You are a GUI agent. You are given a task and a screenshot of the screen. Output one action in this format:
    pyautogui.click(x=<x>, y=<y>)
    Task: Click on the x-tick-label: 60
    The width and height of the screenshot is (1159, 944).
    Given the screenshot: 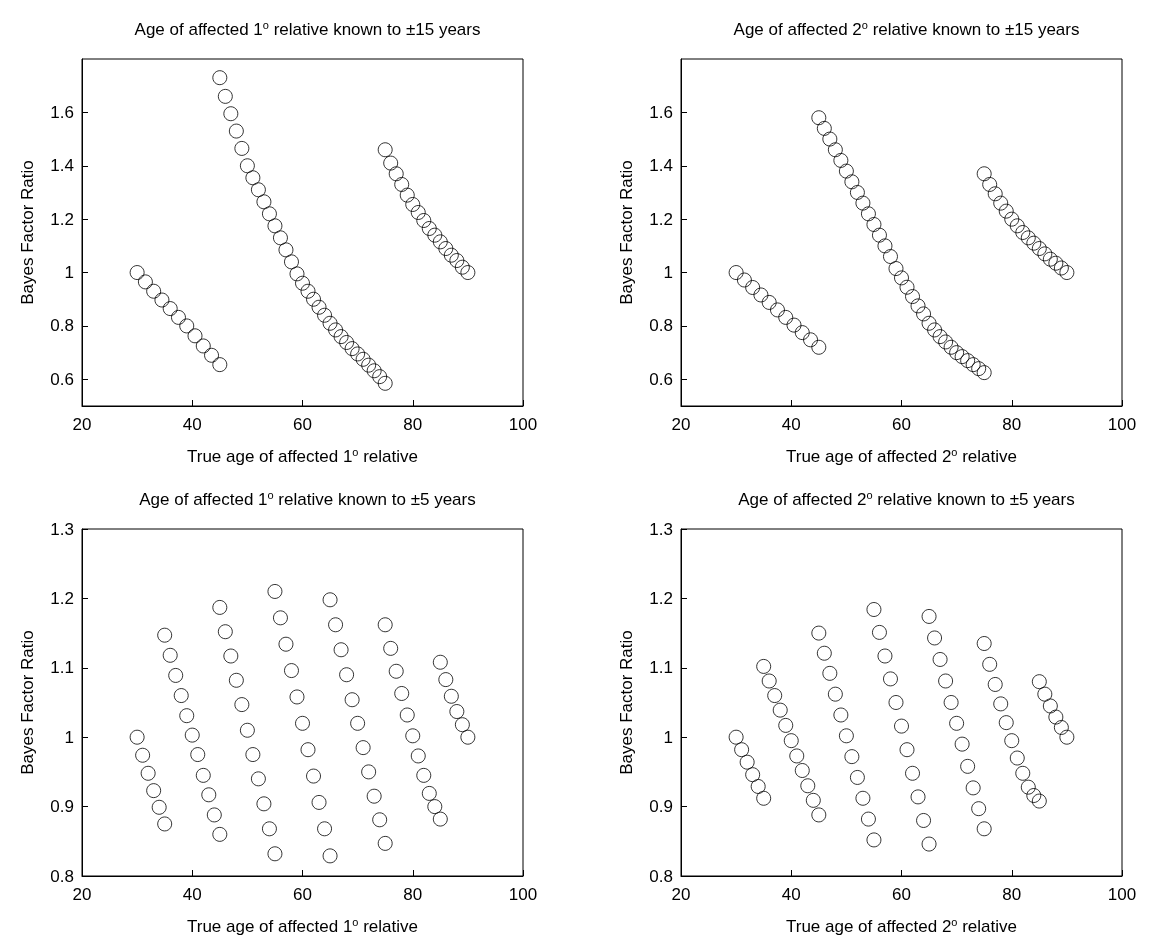 What is the action you would take?
    pyautogui.click(x=901, y=894)
    